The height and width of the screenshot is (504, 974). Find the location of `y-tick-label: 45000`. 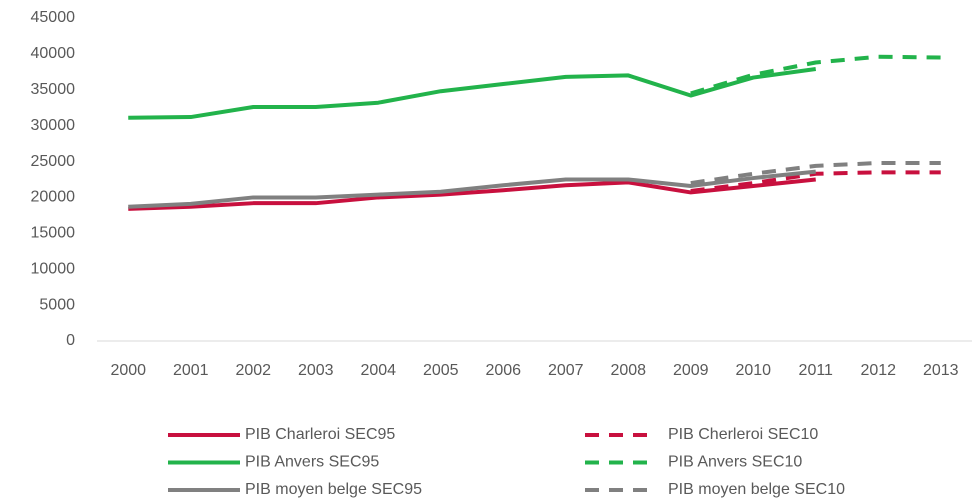

y-tick-label: 45000 is located at coordinates (53, 17).